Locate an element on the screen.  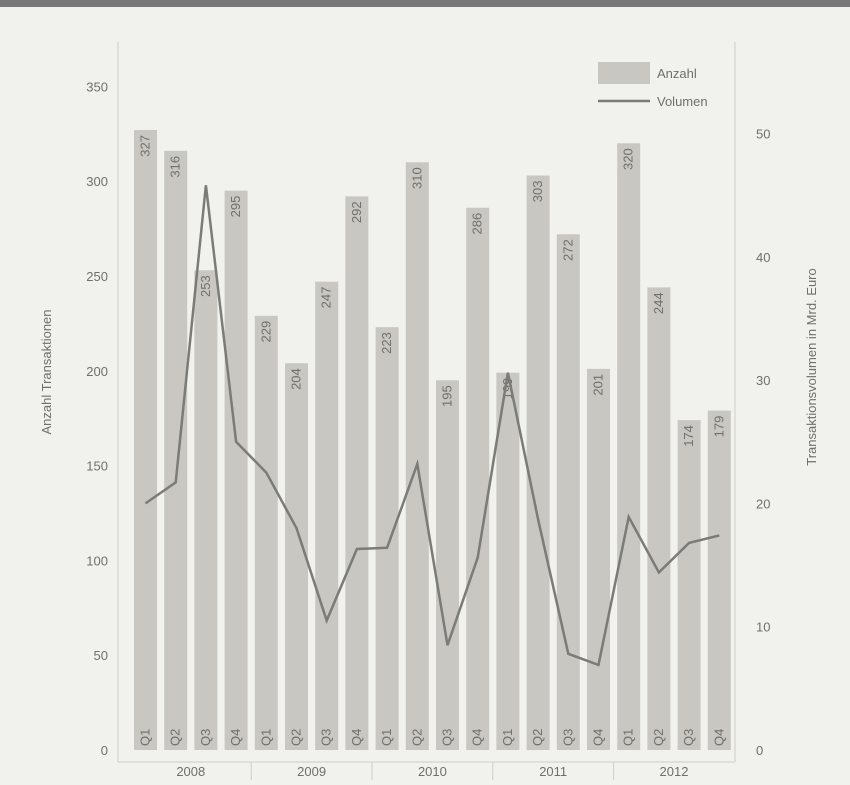
year-label: 2011 is located at coordinates (553, 771).